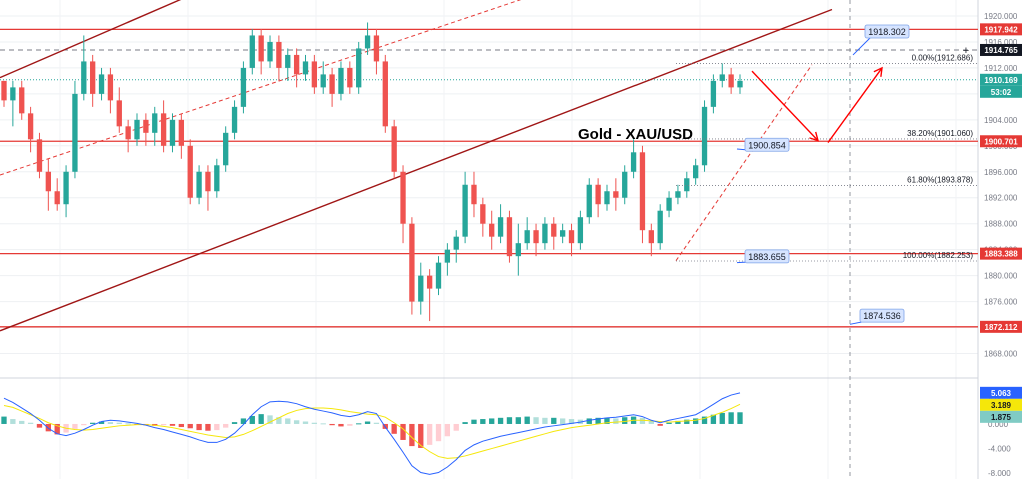 Image resolution: width=1024 pixels, height=484 pixels. I want to click on histogram-value-tag, so click(1001, 416).